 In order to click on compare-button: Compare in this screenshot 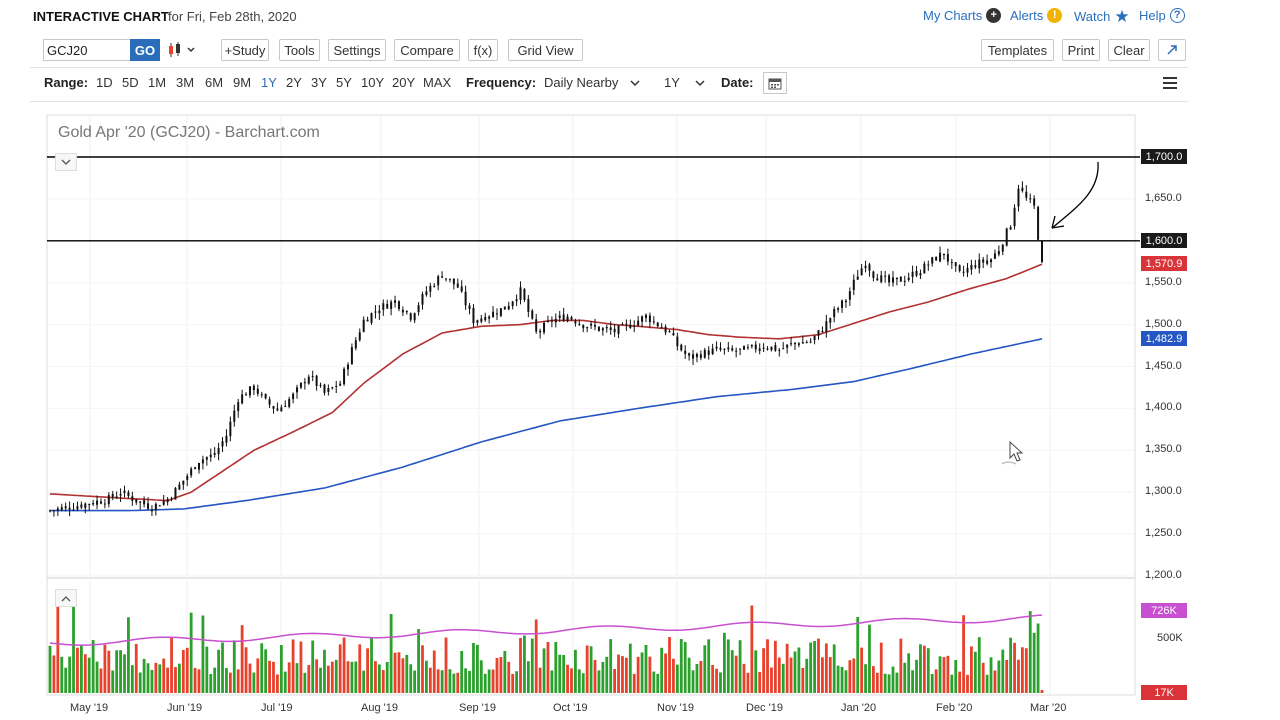, I will do `click(427, 50)`.